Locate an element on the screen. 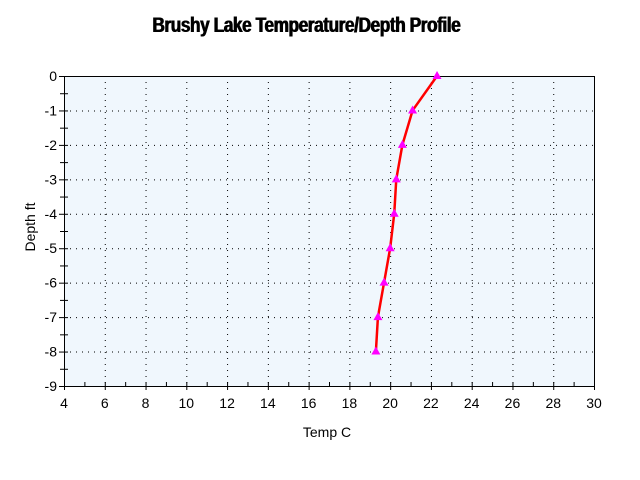 Image resolution: width=640 pixels, height=480 pixels. y-tick-label: -3 is located at coordinates (51, 179).